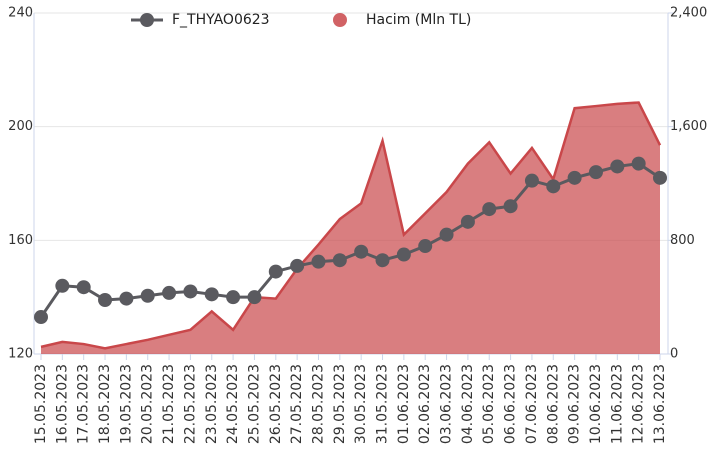  I want to click on y-tick-label: 200, so click(20, 126).